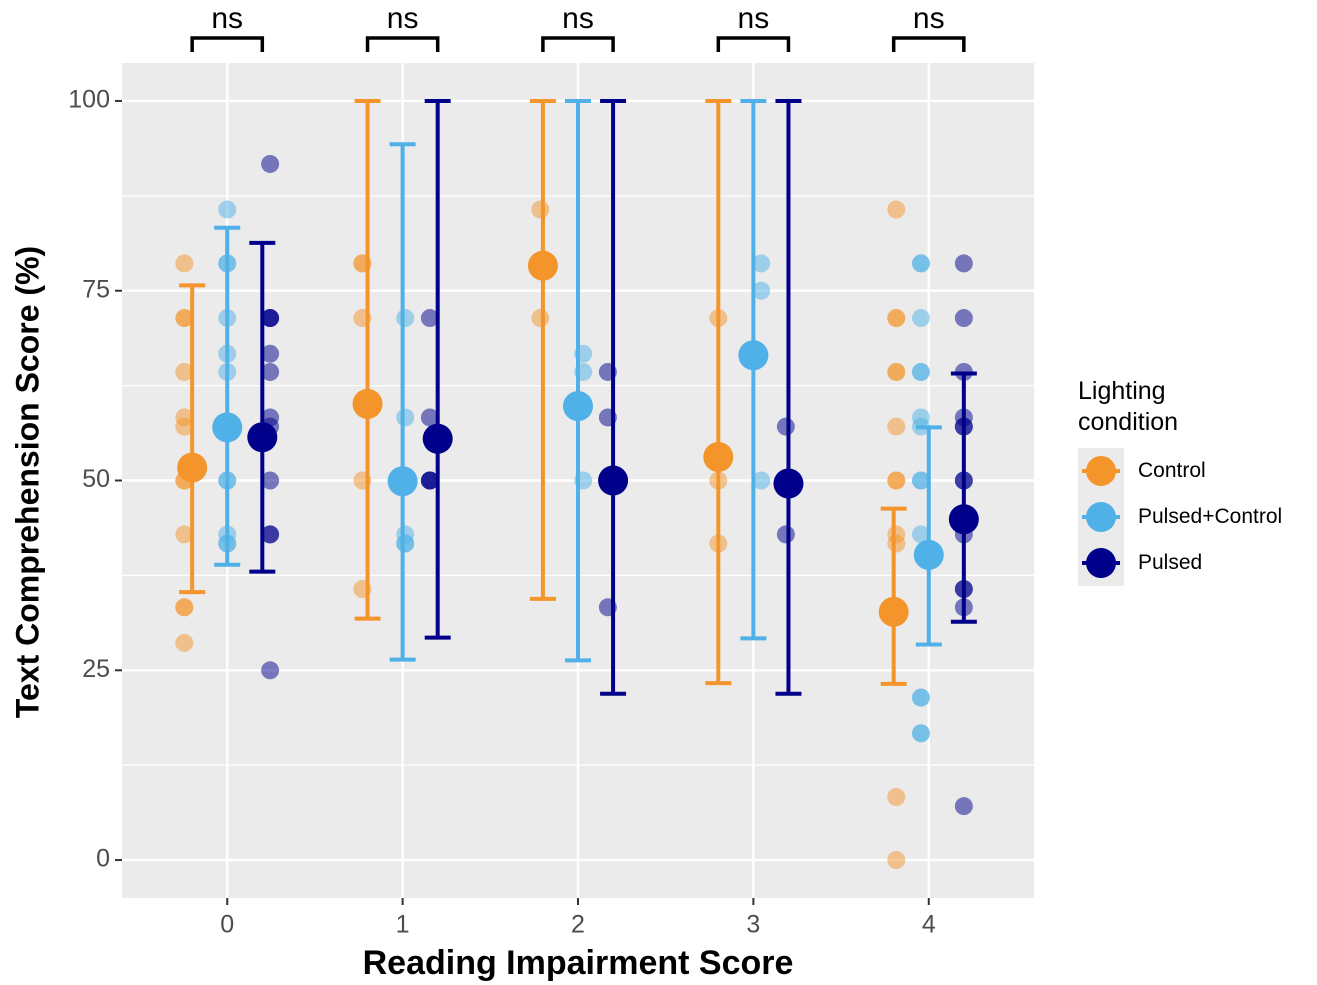 The width and height of the screenshot is (1317, 985). What do you see at coordinates (1197, 471) in the screenshot?
I see `legend-item: Control` at bounding box center [1197, 471].